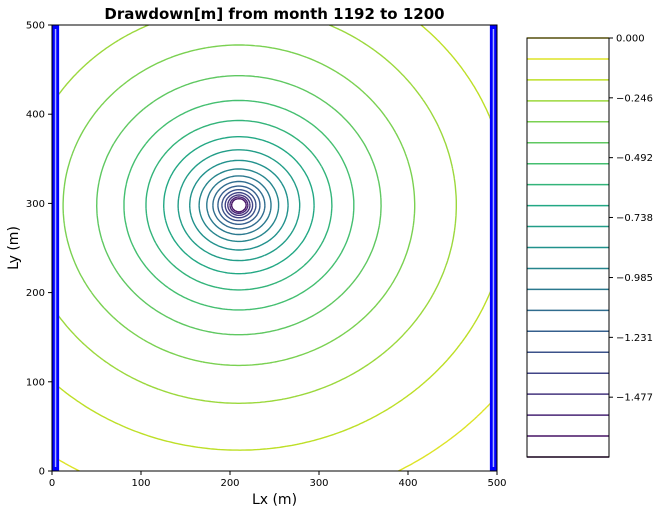  Describe the element at coordinates (42, 472) in the screenshot. I see `y-tick-label: 0` at that location.